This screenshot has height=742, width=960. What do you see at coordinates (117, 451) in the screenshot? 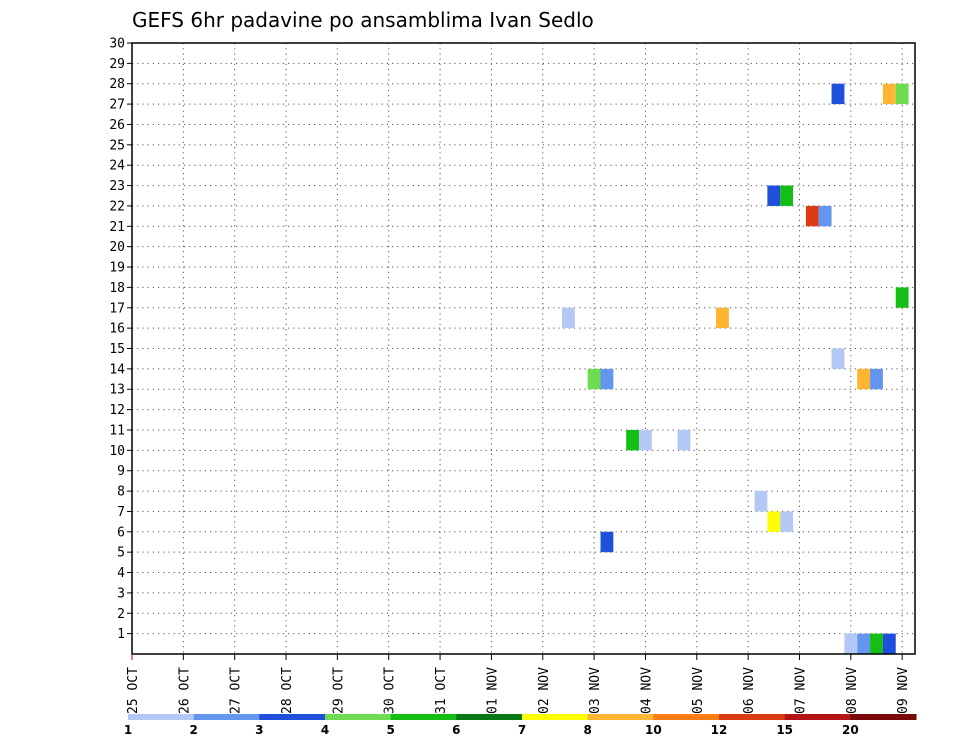
I see `y-tick-label: 10` at bounding box center [117, 451].